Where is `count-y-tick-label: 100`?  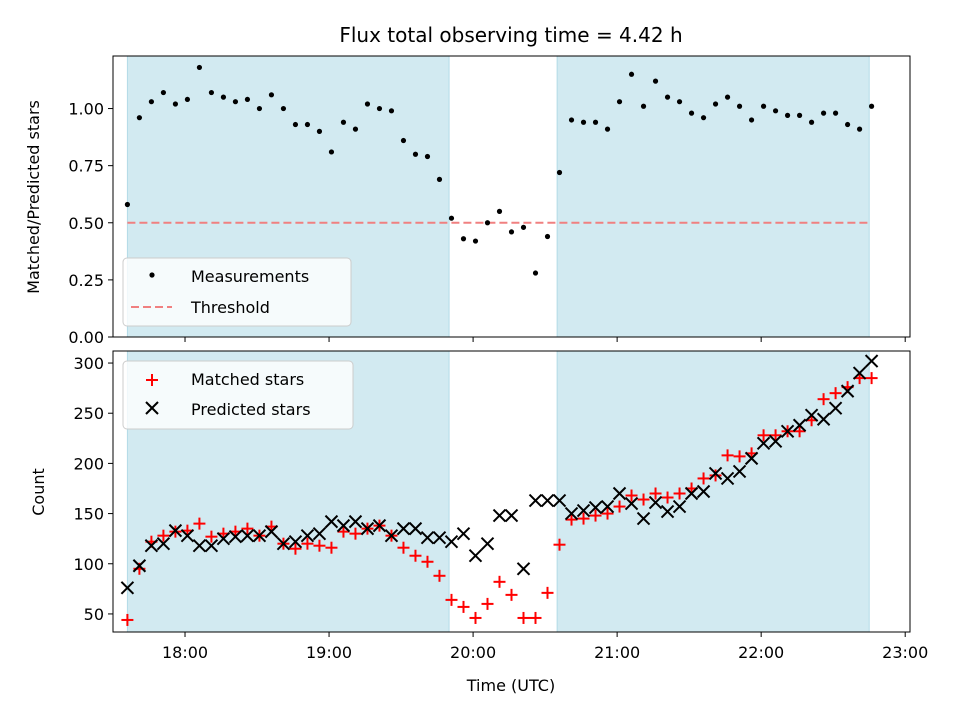
count-y-tick-label: 100 is located at coordinates (88, 564).